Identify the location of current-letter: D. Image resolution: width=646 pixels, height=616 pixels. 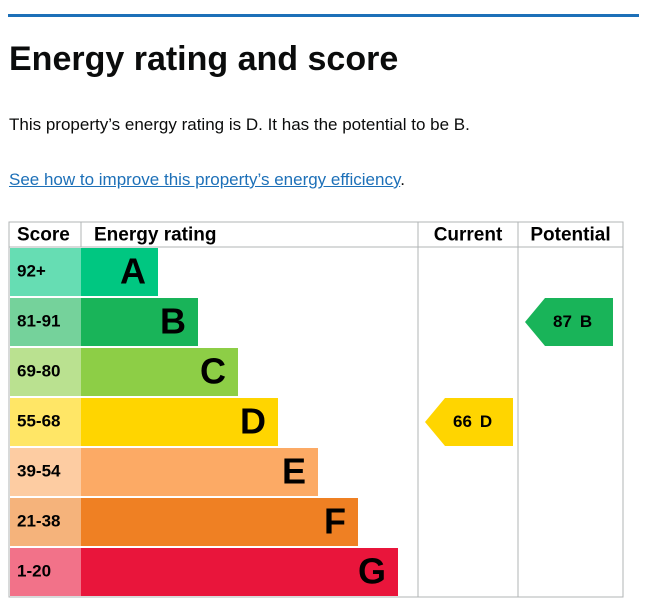
(486, 421).